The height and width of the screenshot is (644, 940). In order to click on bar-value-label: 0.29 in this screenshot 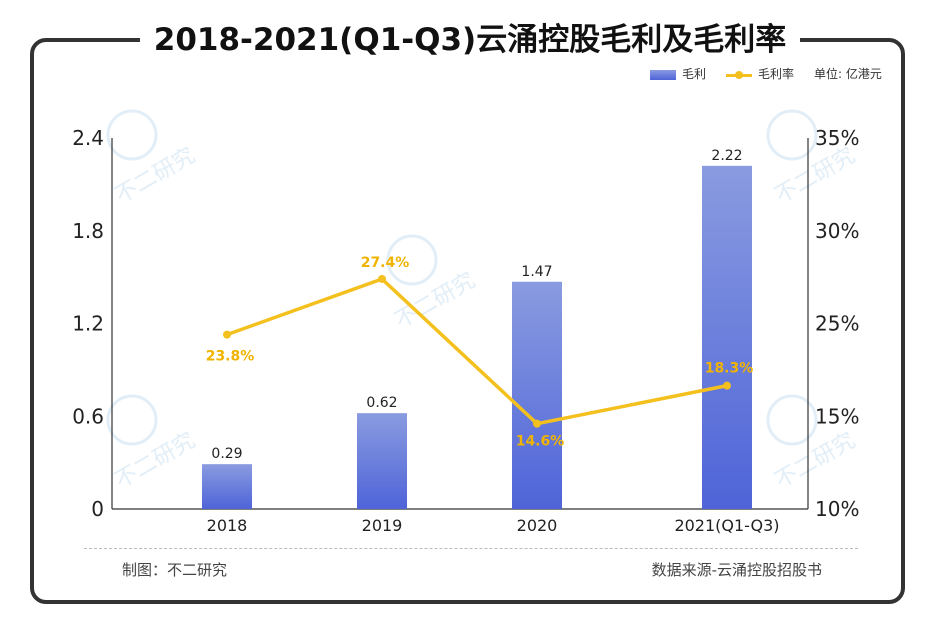, I will do `click(226, 454)`.